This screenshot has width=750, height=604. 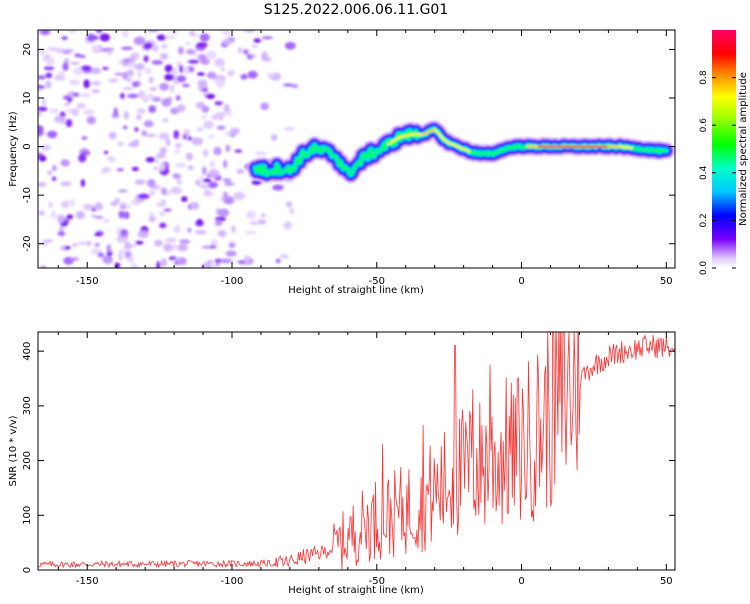 I want to click on spectrogram-ylabel: Frequency (Hz), so click(x=13, y=149).